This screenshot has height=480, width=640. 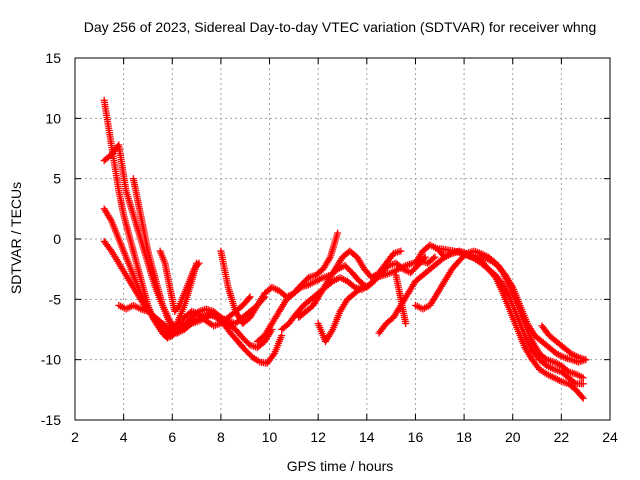 What do you see at coordinates (124, 437) in the screenshot?
I see `x-tick-label: 4` at bounding box center [124, 437].